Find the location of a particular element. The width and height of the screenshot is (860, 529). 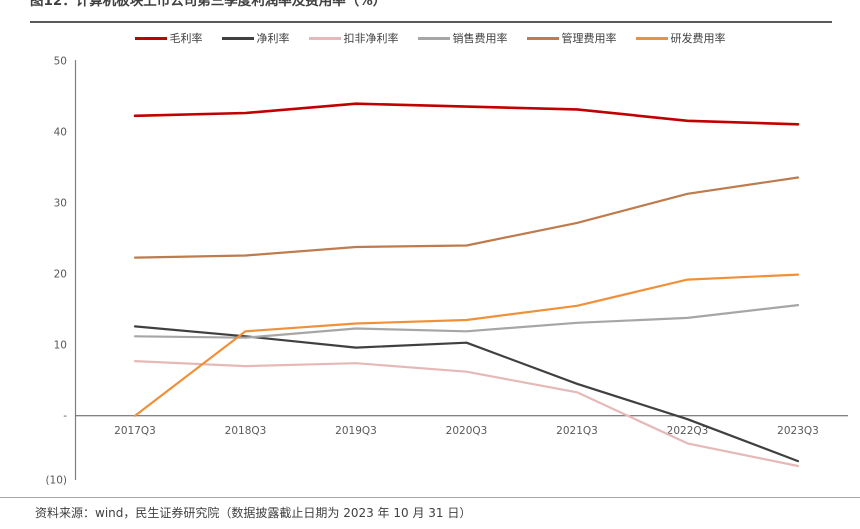

y-tick-label: 50 is located at coordinates (60, 62).